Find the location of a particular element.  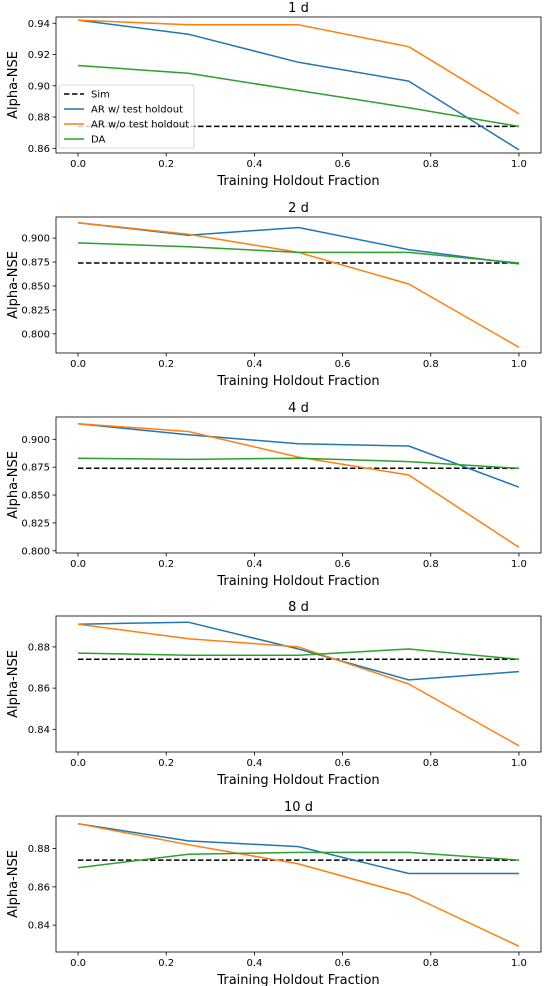

subplot-title: 2 d is located at coordinates (298, 208).